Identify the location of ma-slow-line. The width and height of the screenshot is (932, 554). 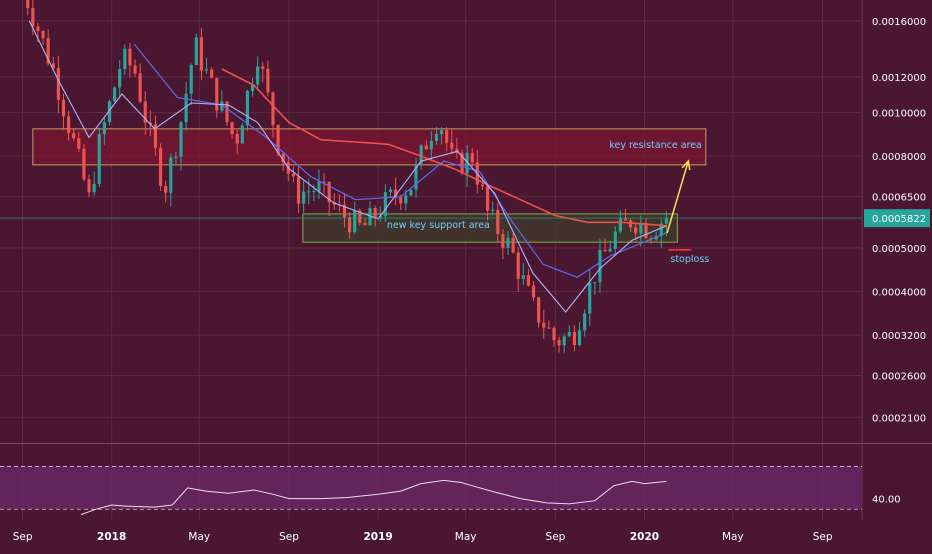
(444, 147).